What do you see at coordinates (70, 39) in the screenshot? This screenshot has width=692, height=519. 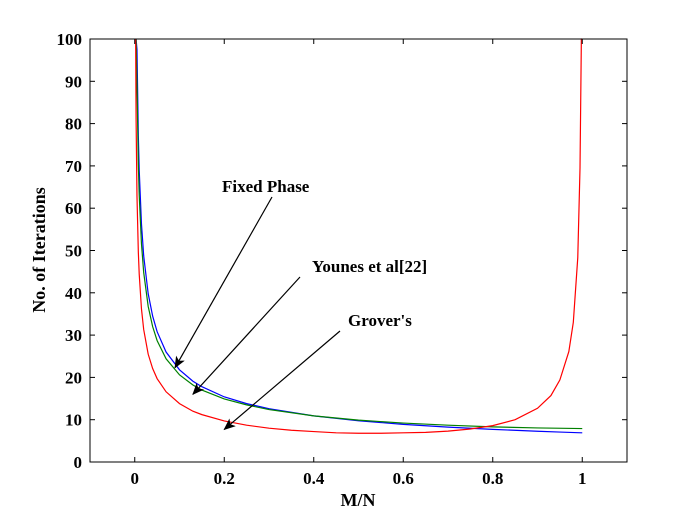 I see `y-tick-label: 100` at bounding box center [70, 39].